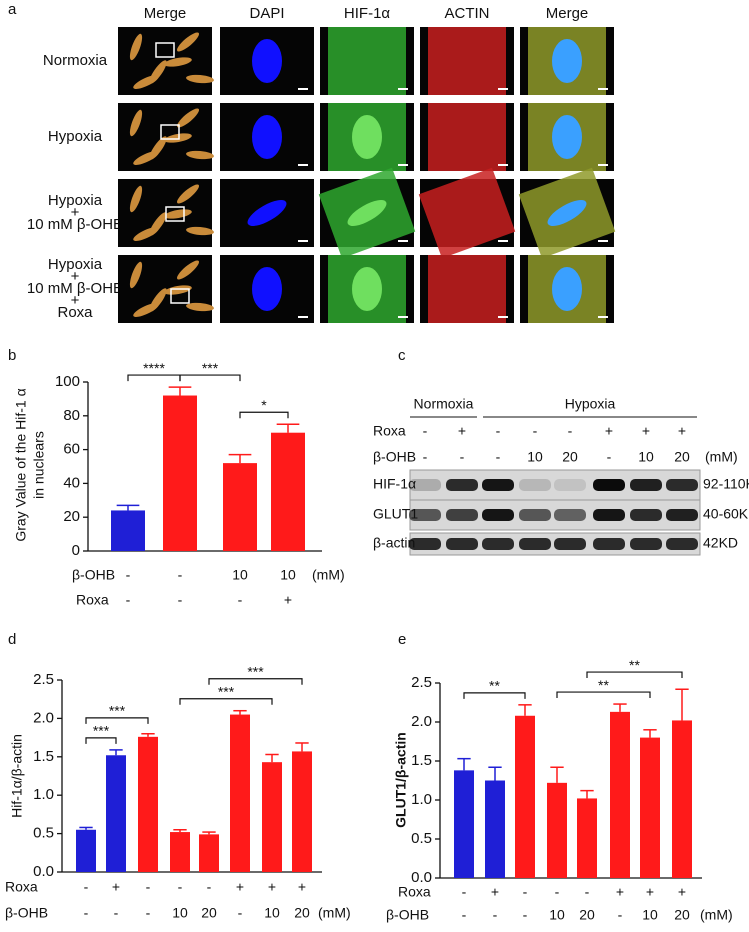 This screenshot has width=749, height=932. What do you see at coordinates (421, 799) in the screenshot?
I see `y-tick-label: 1.0` at bounding box center [421, 799].